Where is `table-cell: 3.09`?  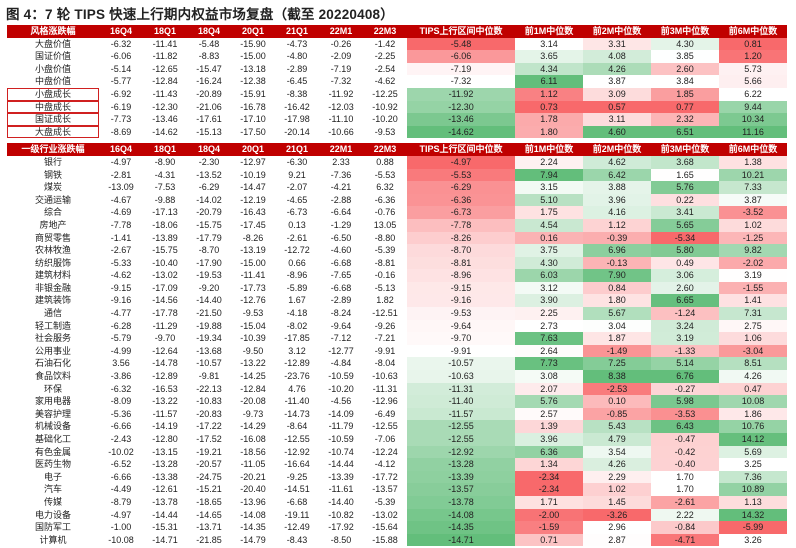
table-cell: 3.09 is located at coordinates (617, 94).